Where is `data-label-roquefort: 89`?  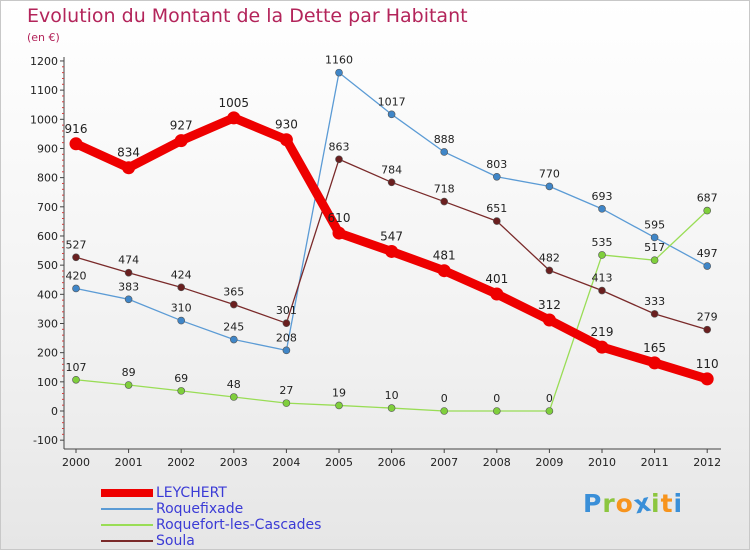
data-label-roquefort: 89 is located at coordinates (129, 372).